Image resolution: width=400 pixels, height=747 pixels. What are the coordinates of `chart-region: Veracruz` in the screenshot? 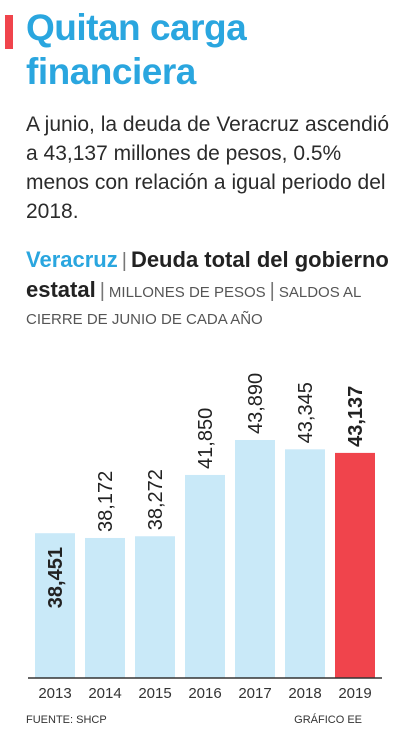 It's located at (72, 259).